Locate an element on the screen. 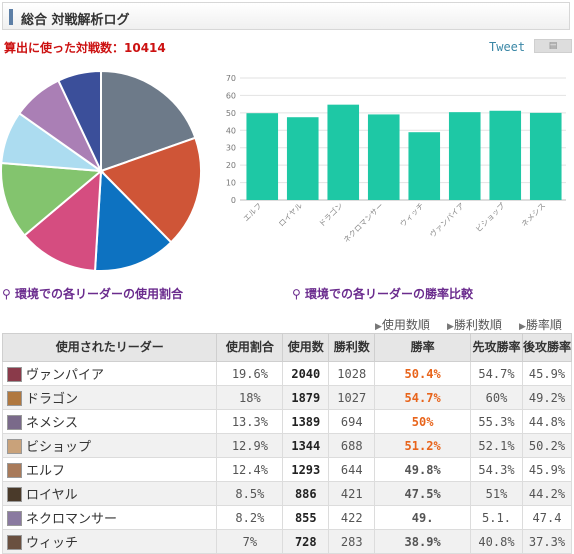 This screenshot has height=554, width=574. col-first-winrate: 先攻勝率 is located at coordinates (496, 347).